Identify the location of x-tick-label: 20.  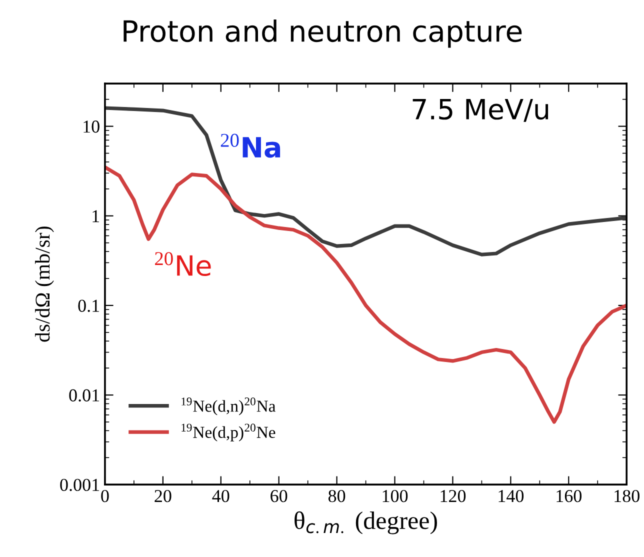
(163, 496).